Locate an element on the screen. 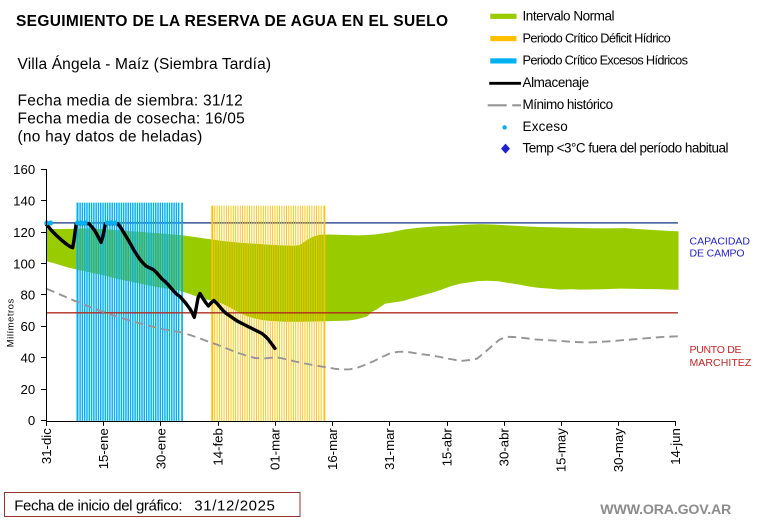 Image resolution: width=766 pixels, height=521 pixels. svg-text: 31-mar is located at coordinates (389, 449).